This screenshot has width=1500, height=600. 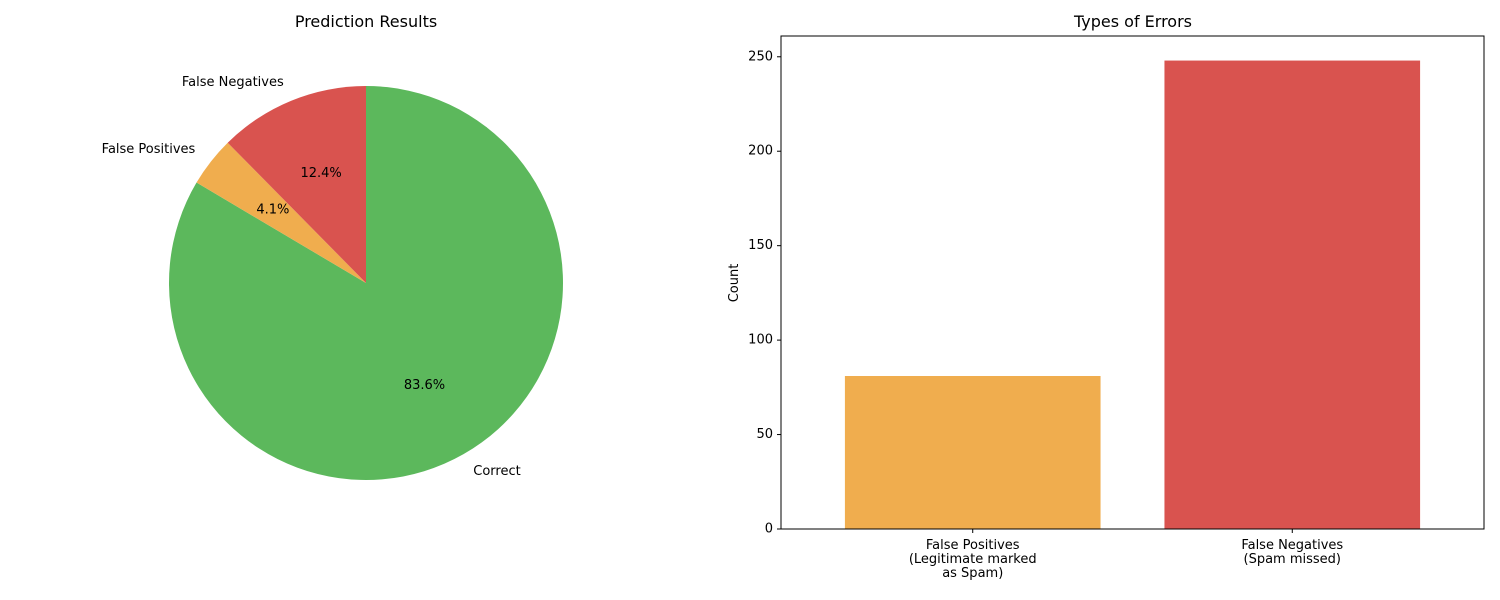 What do you see at coordinates (366, 21) in the screenshot?
I see `pie-title: Prediction Results` at bounding box center [366, 21].